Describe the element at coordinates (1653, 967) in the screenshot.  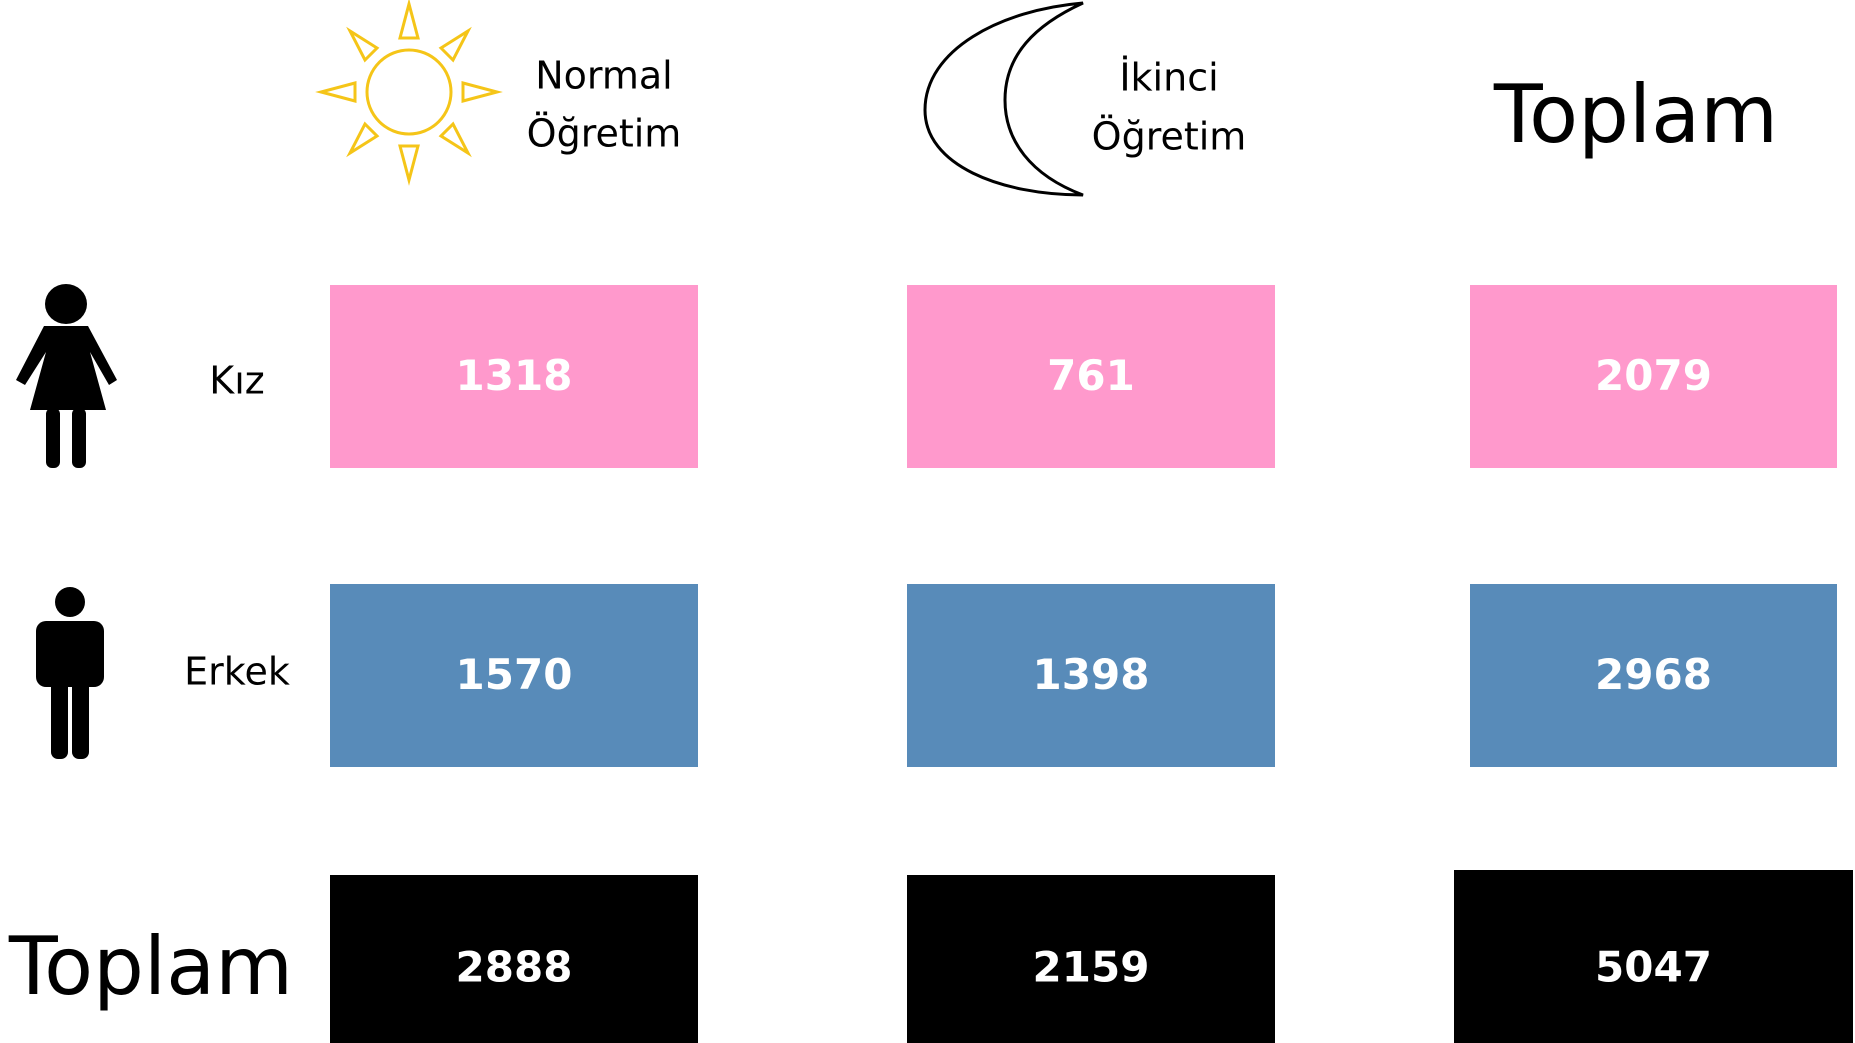
I see `cell-value: 5047` at that location.